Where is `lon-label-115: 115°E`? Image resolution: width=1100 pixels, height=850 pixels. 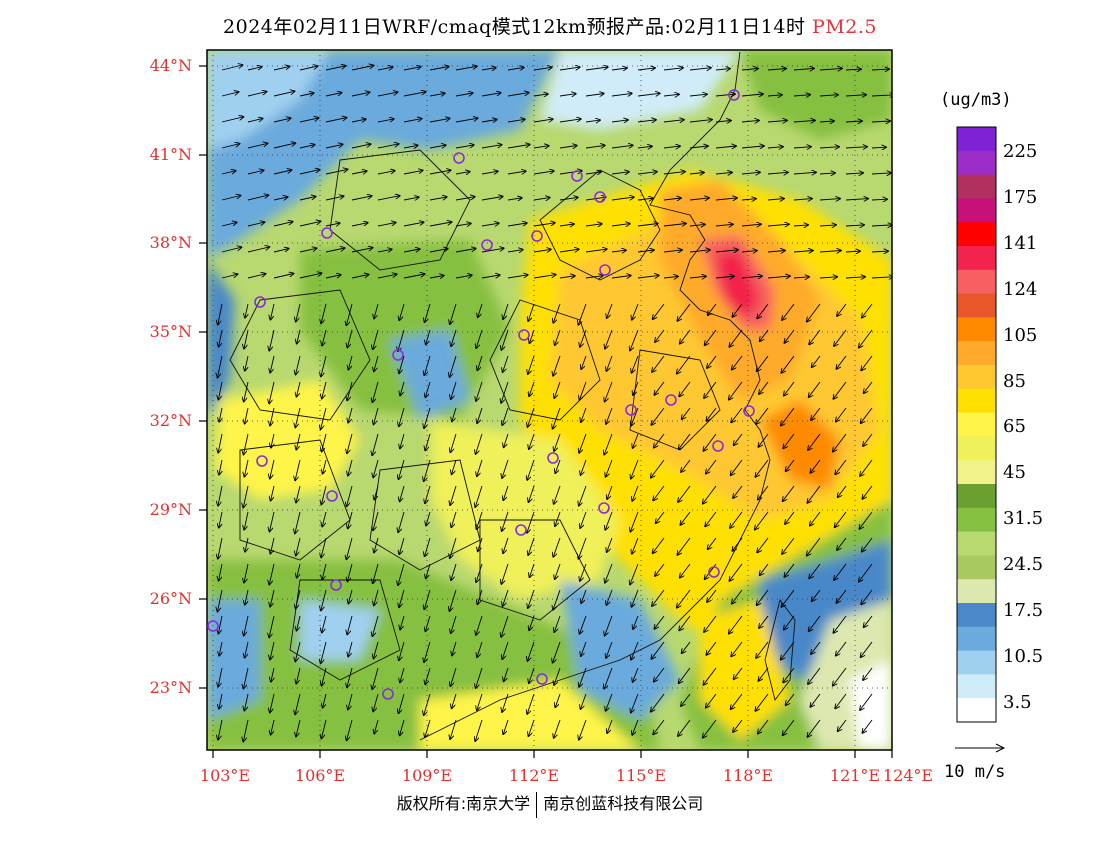 lon-label-115: 115°E is located at coordinates (641, 775).